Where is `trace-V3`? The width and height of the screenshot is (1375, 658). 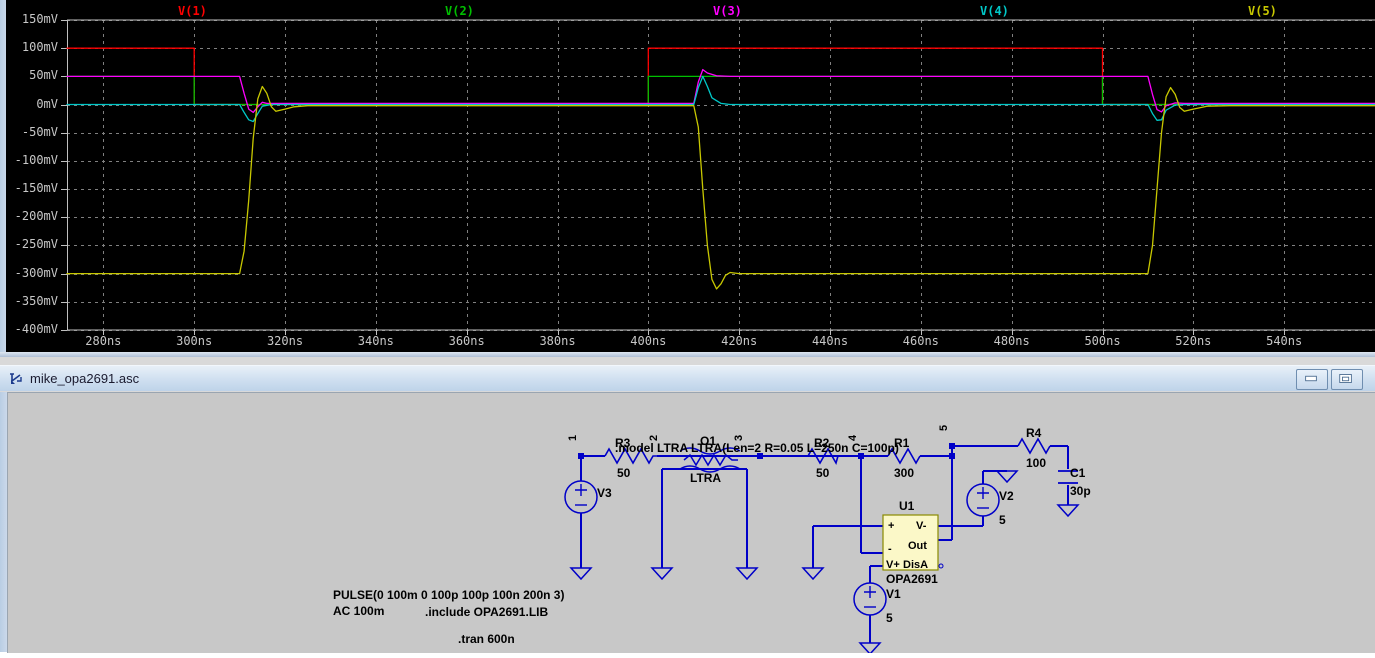 trace-V3 is located at coordinates (720, 91).